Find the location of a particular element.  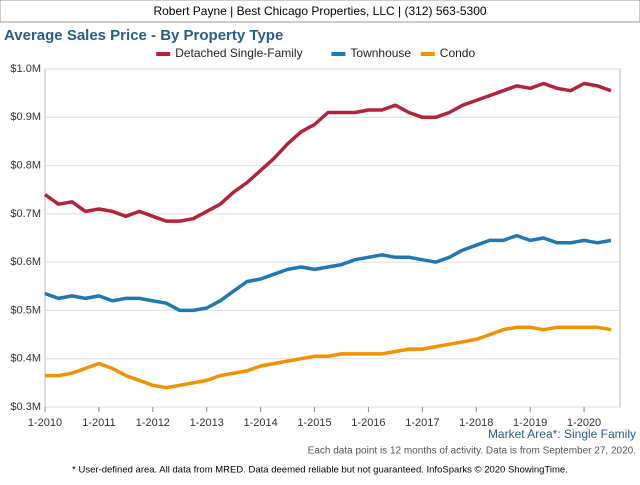

legend-label: Townhouse is located at coordinates (380, 53).